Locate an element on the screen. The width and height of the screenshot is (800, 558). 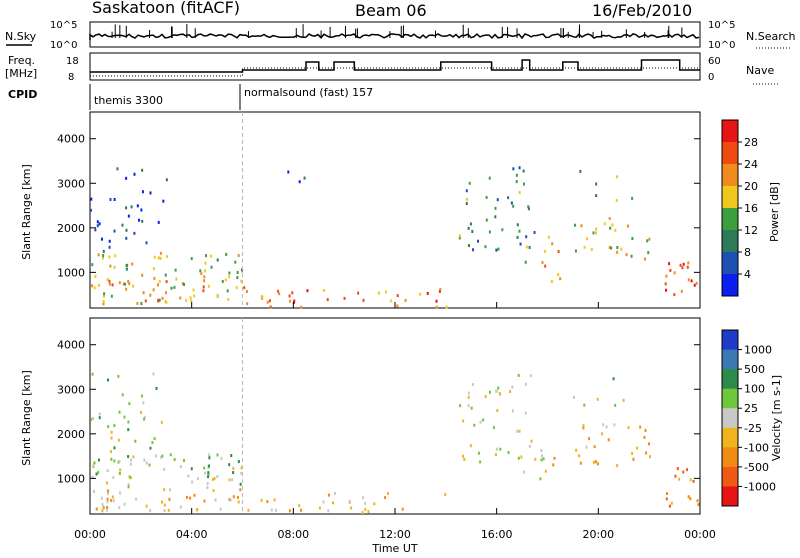
freq-frame is located at coordinates (395, 66).